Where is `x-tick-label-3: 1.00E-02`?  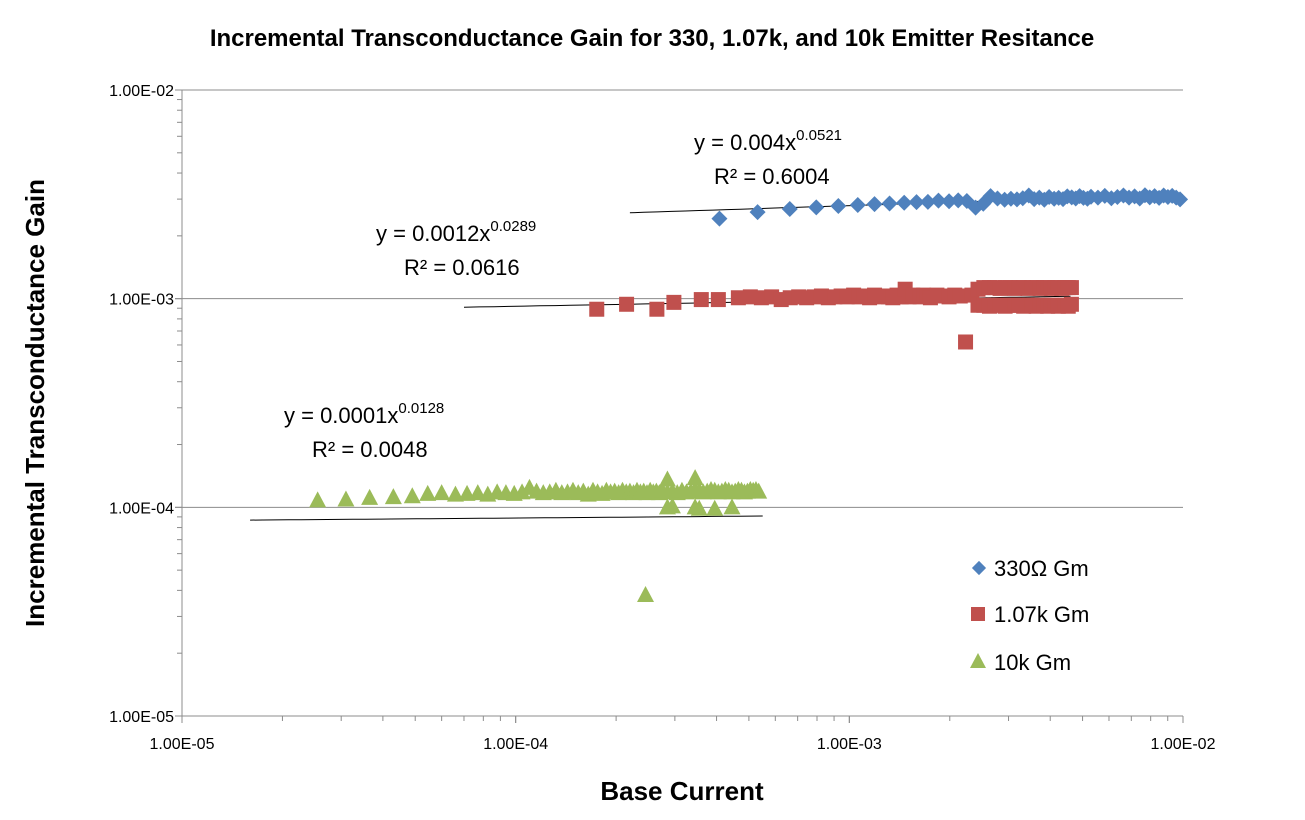
x-tick-label-3: 1.00E-02 is located at coordinates (1183, 744).